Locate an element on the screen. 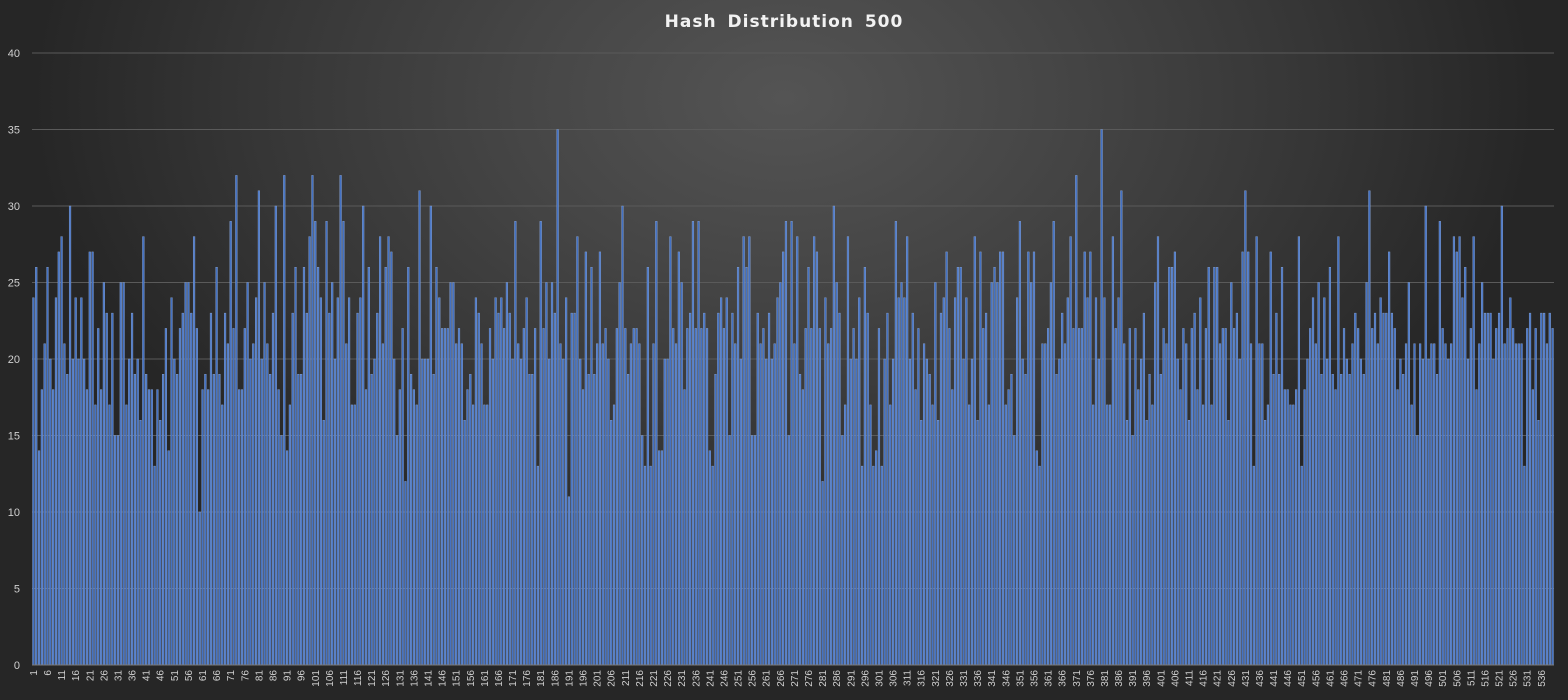 This screenshot has width=1568, height=700. x-tick-label: 426 is located at coordinates (1232, 678).